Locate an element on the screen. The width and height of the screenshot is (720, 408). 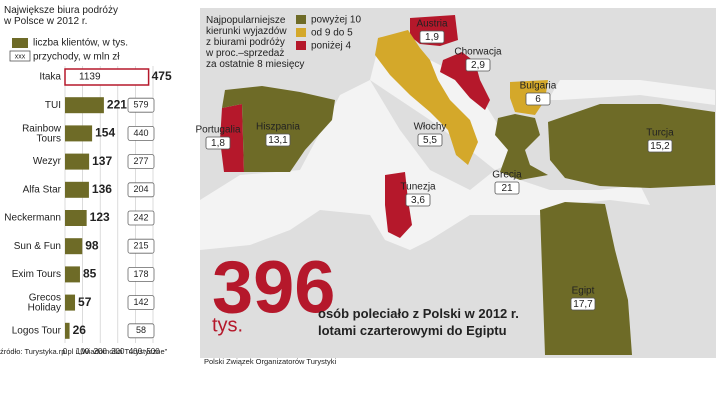
value-label: 13,1 is located at coordinates (278, 140).